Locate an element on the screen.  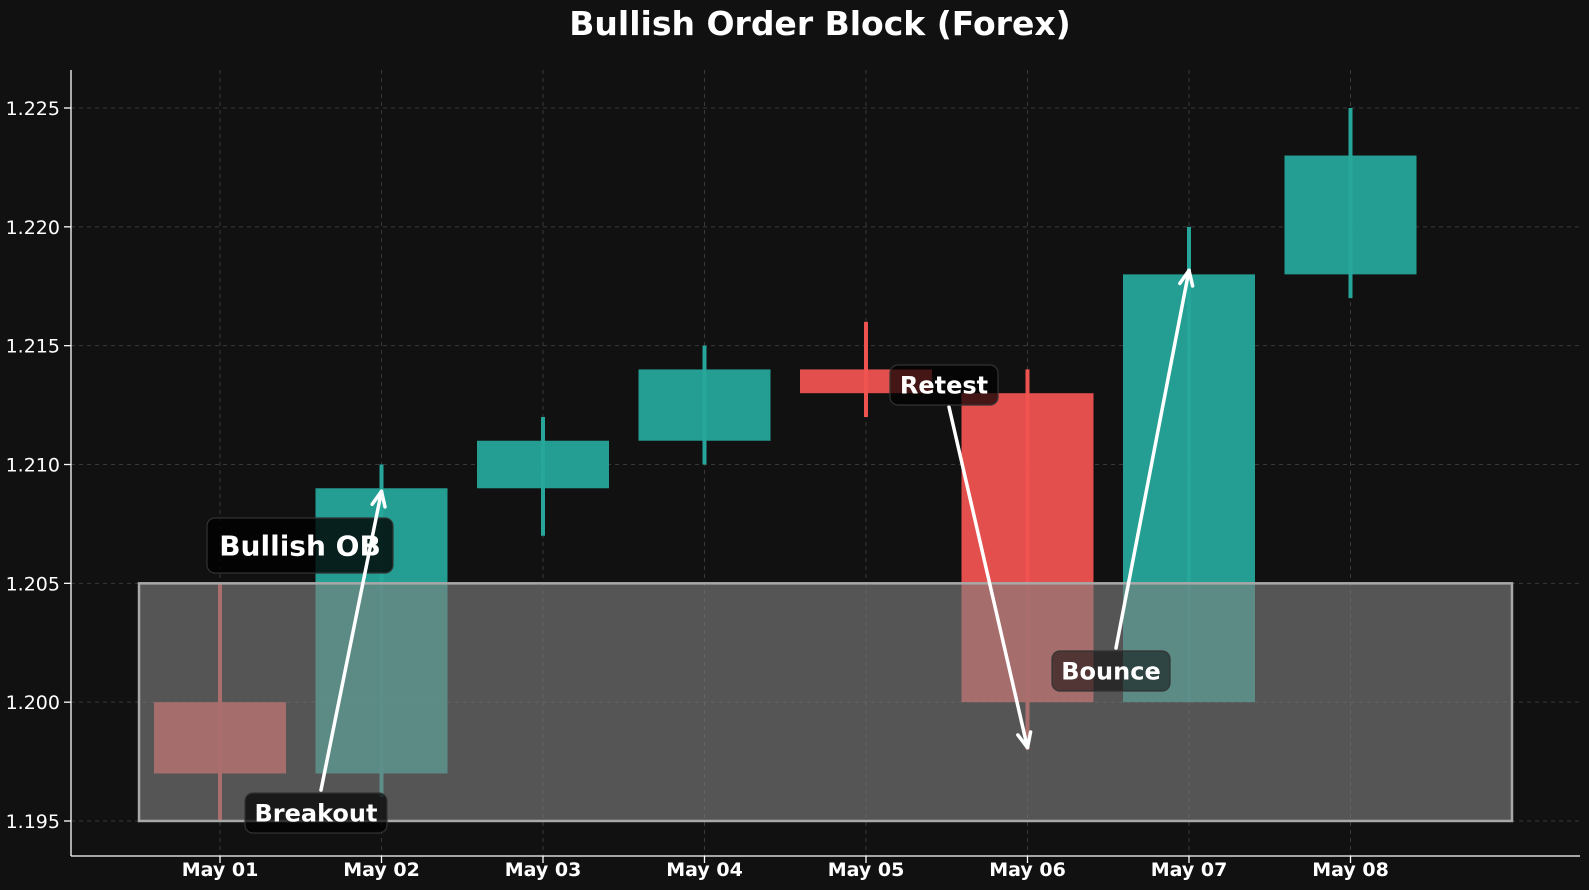
zone-label-text: Bullish OB is located at coordinates (300, 546).